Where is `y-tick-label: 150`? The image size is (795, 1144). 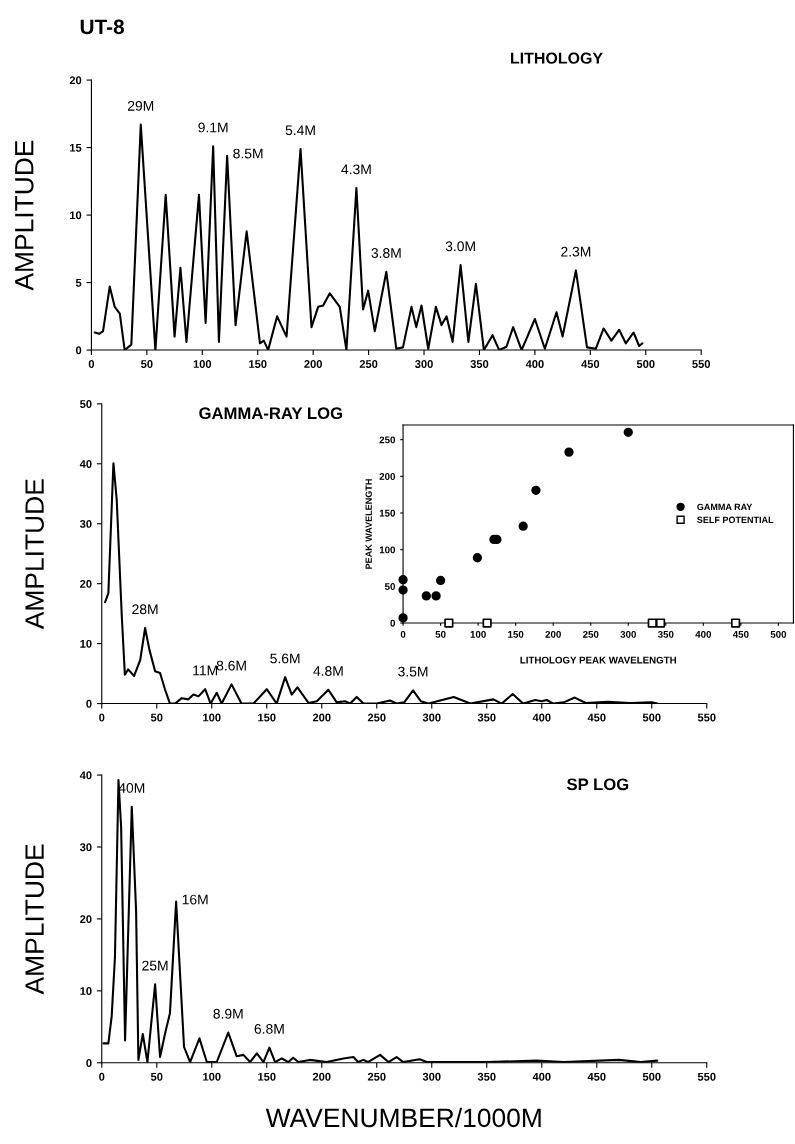
y-tick-label: 150 is located at coordinates (387, 513).